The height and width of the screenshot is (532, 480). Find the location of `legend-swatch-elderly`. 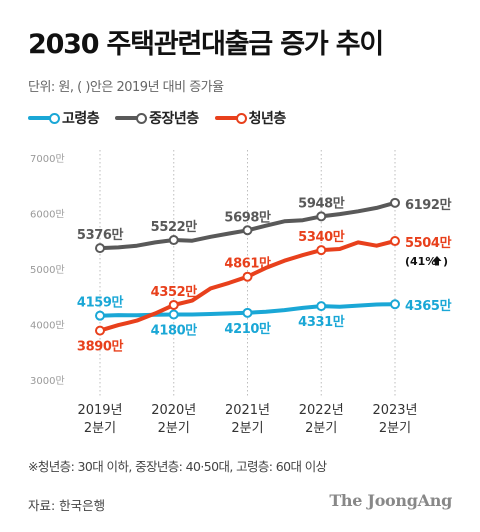

legend-swatch-elderly is located at coordinates (44, 118).